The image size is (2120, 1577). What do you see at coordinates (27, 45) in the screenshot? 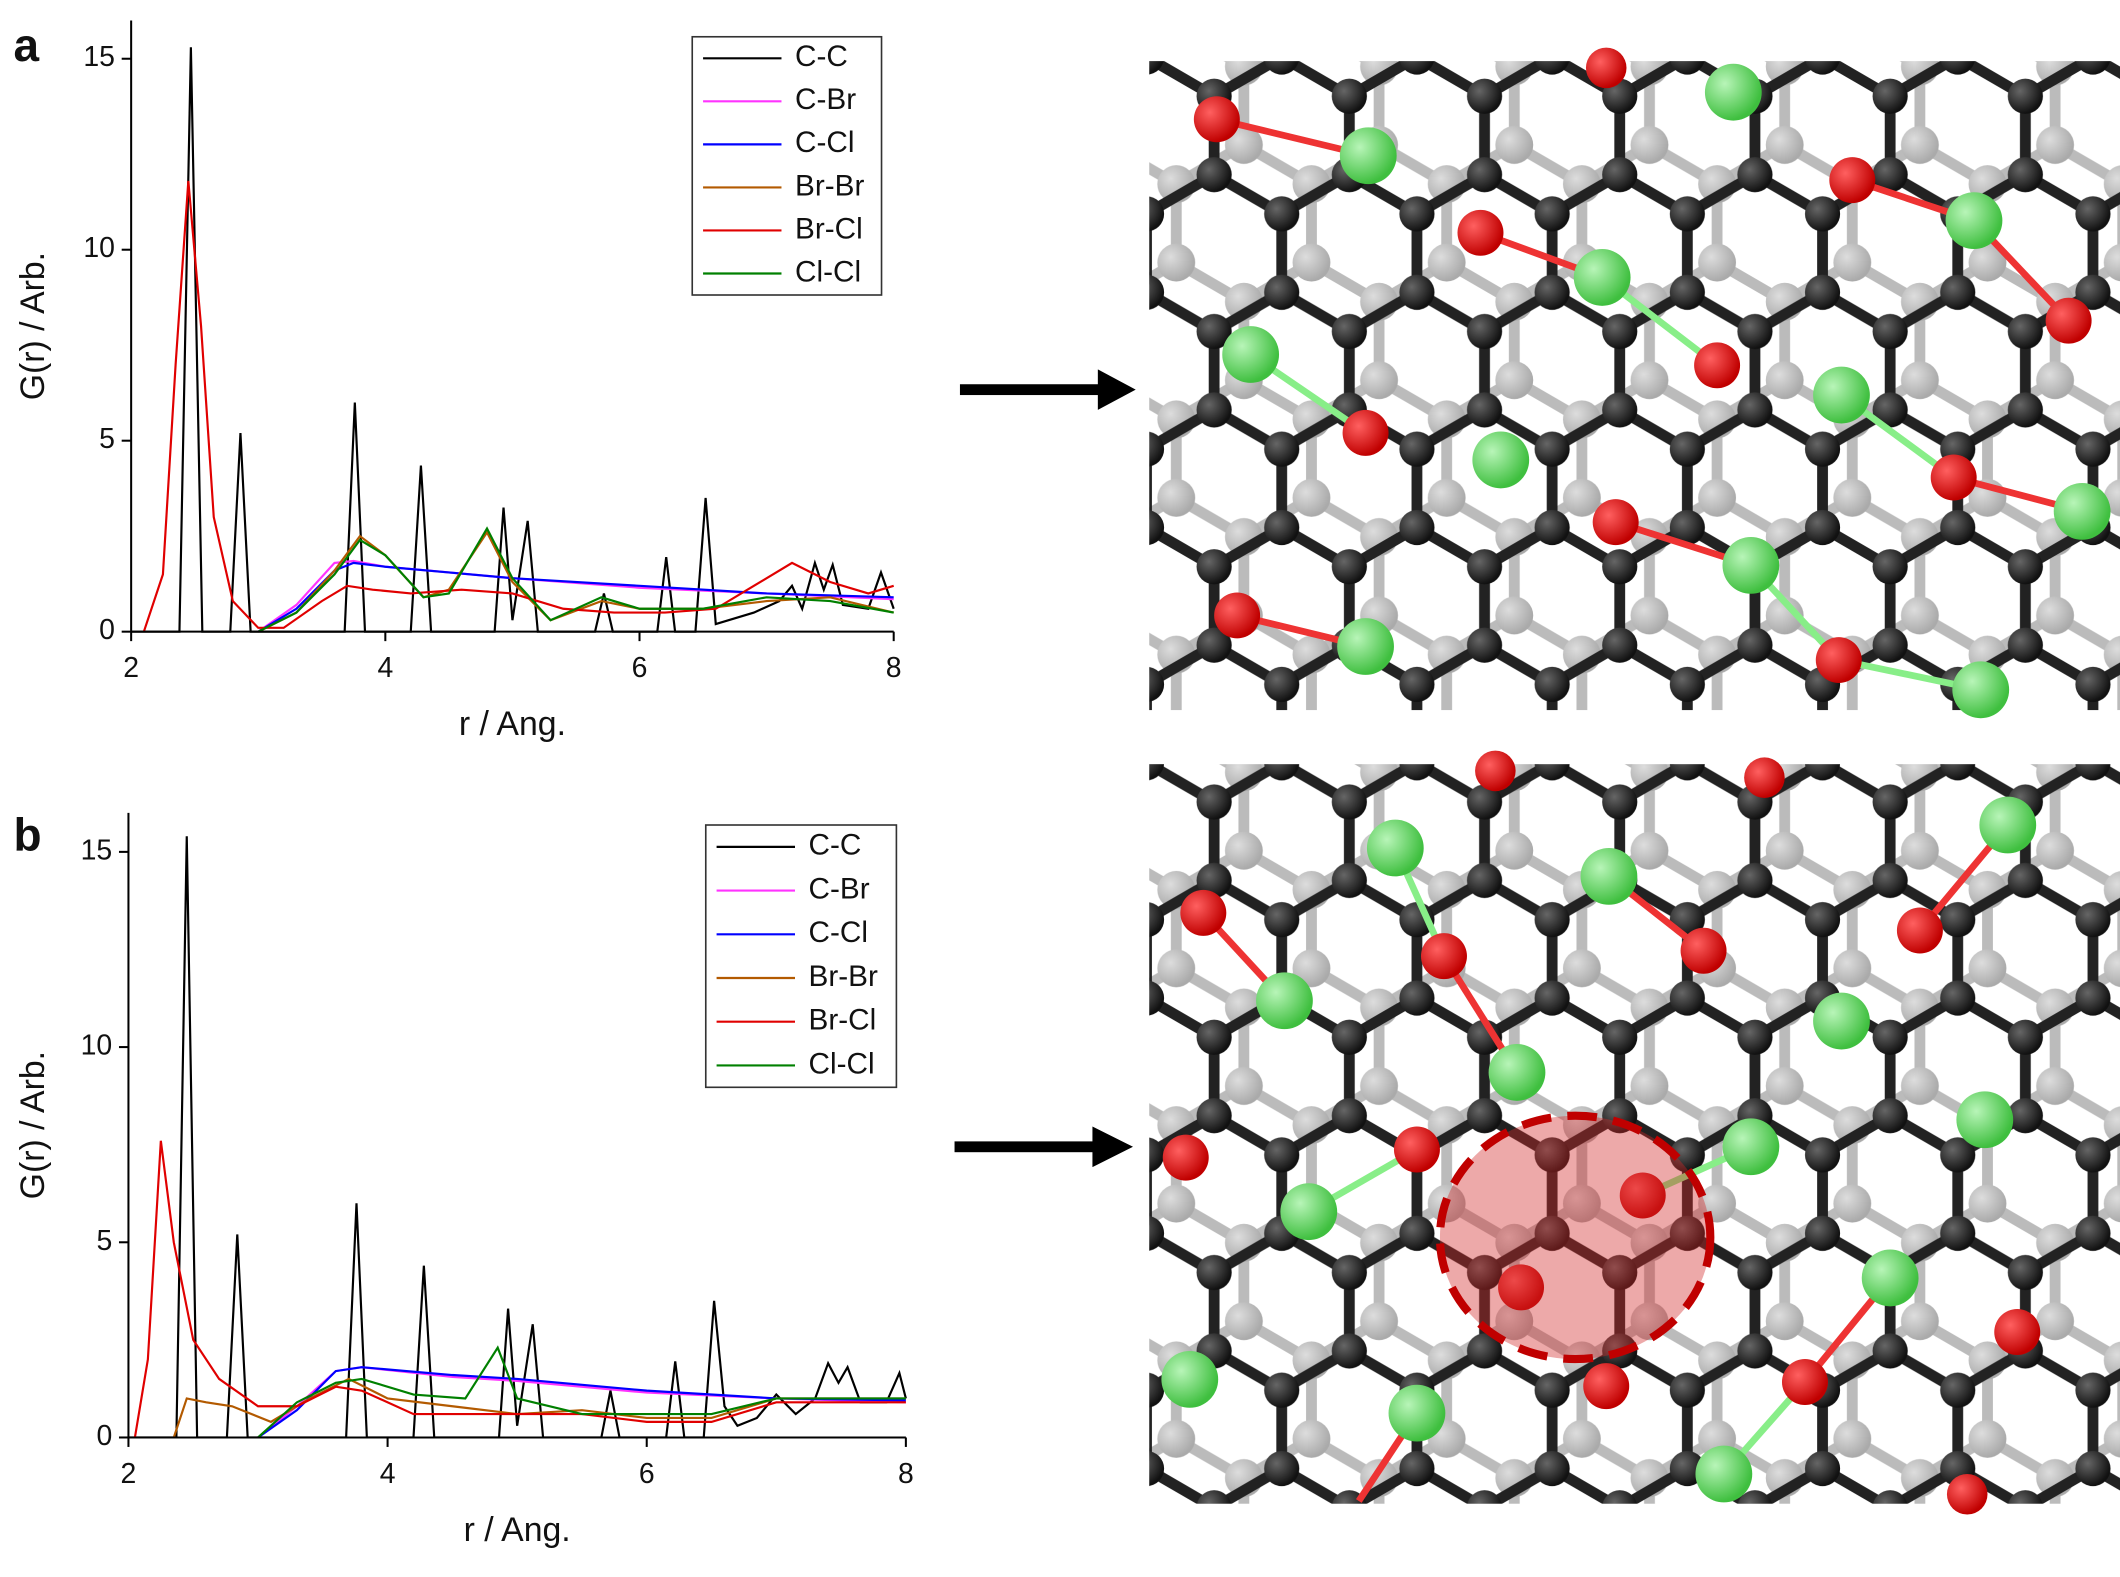
I see `panel-label: a` at bounding box center [27, 45].